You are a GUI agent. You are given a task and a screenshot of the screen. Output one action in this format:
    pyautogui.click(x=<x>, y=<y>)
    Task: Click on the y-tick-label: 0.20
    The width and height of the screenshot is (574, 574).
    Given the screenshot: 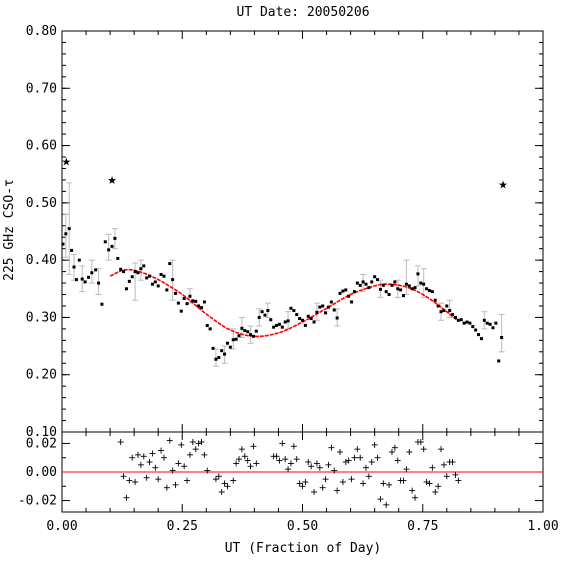 What is the action you would take?
    pyautogui.click(x=41, y=375)
    